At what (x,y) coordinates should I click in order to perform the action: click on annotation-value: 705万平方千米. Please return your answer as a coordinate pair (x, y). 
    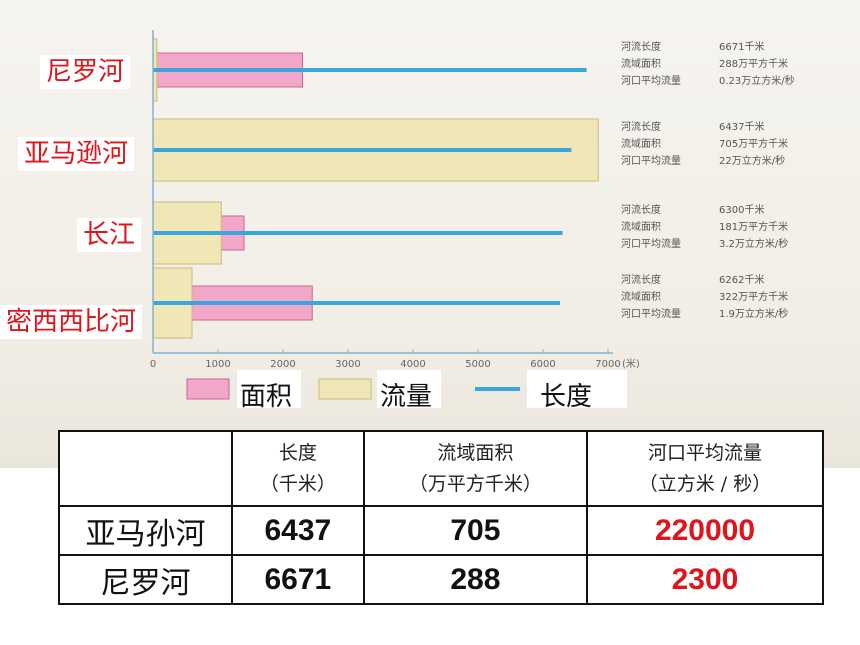
    Looking at the image, I should click on (753, 143).